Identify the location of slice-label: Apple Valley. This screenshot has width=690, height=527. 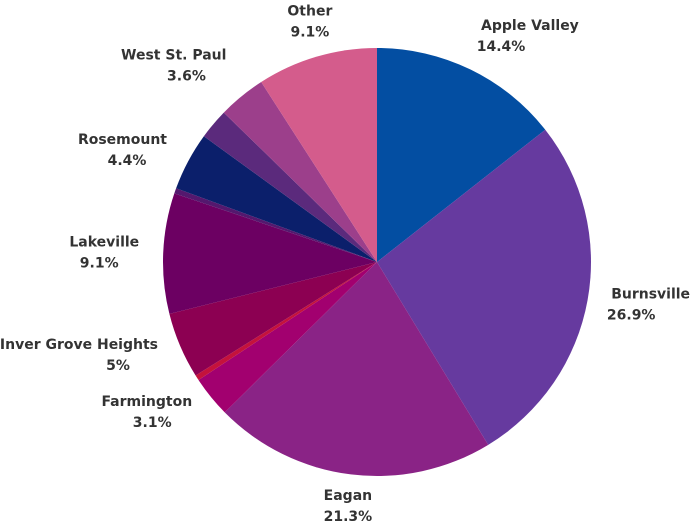
(530, 26).